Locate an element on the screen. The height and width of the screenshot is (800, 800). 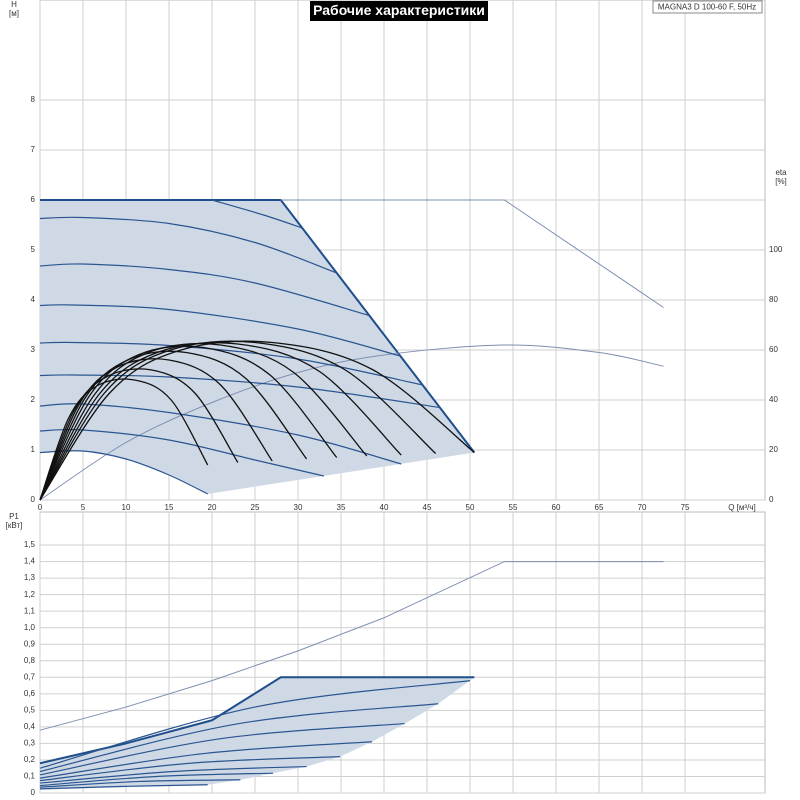
title-box is located at coordinates (399, 11).